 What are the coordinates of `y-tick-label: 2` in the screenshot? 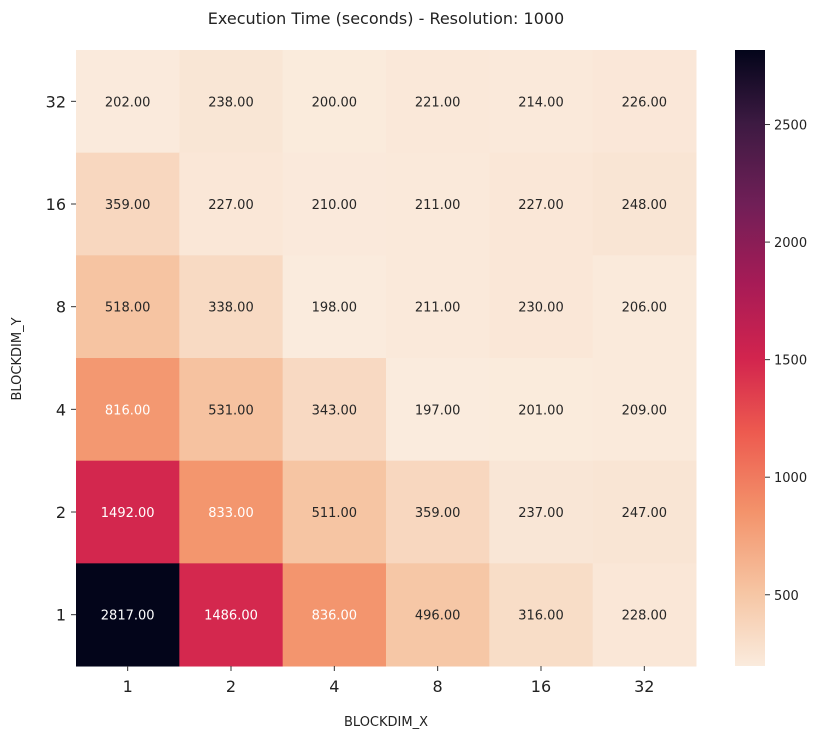 It's located at (61, 512).